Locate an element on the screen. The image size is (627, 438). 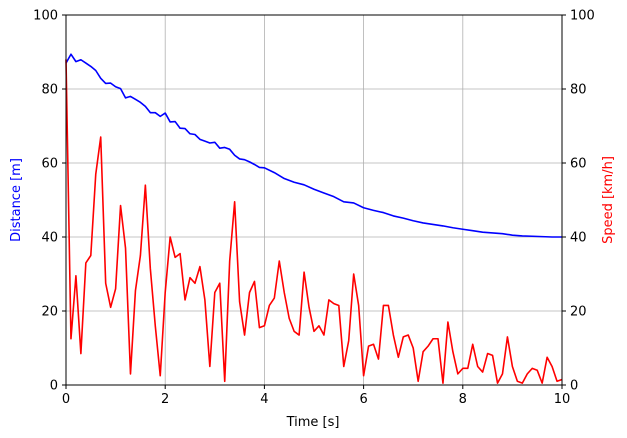
x-tick-label: 0 is located at coordinates (66, 399).